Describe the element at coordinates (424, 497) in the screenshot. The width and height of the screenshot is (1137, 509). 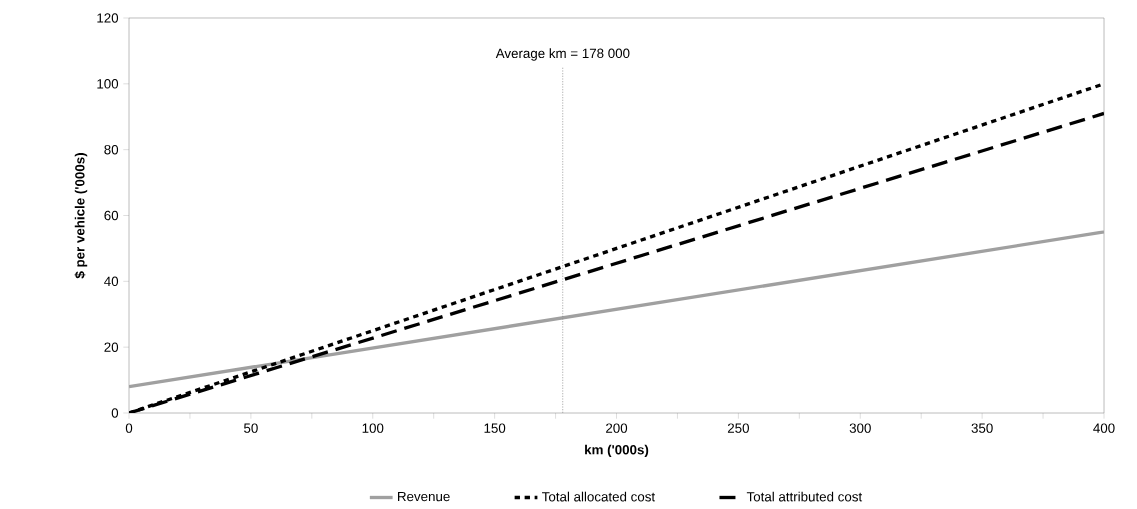
I see `legend-label: Revenue` at that location.